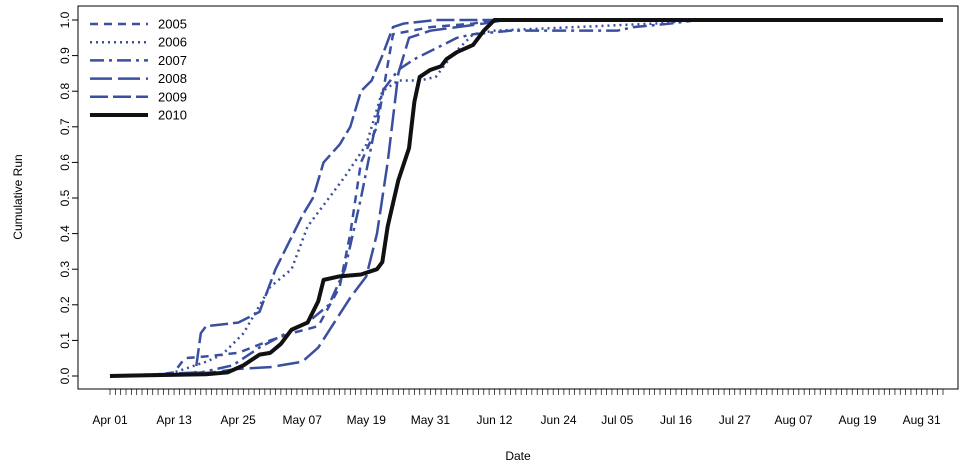  I want to click on x-tick-label: Jun 24, so click(559, 420).